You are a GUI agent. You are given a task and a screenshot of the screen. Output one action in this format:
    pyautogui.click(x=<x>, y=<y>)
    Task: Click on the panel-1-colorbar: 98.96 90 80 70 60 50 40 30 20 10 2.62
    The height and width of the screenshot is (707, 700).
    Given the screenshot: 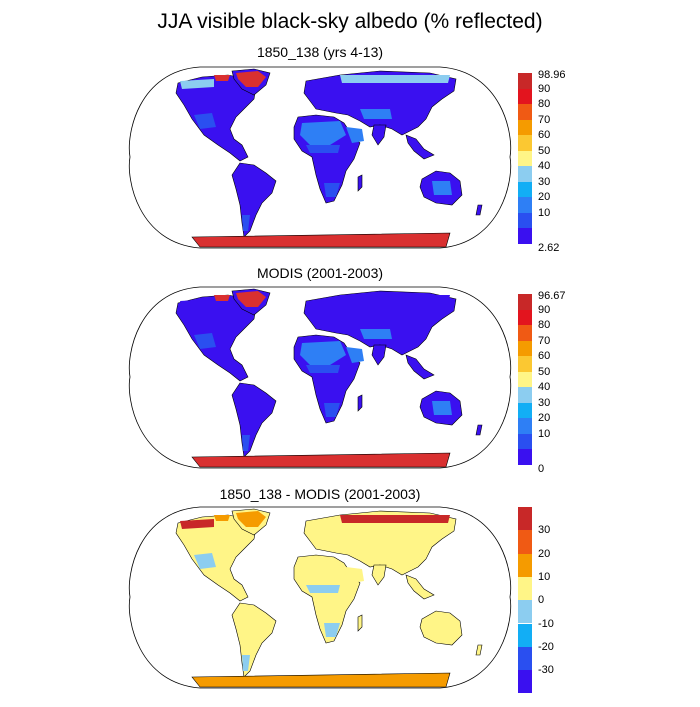 What is the action you would take?
    pyautogui.click(x=544, y=163)
    